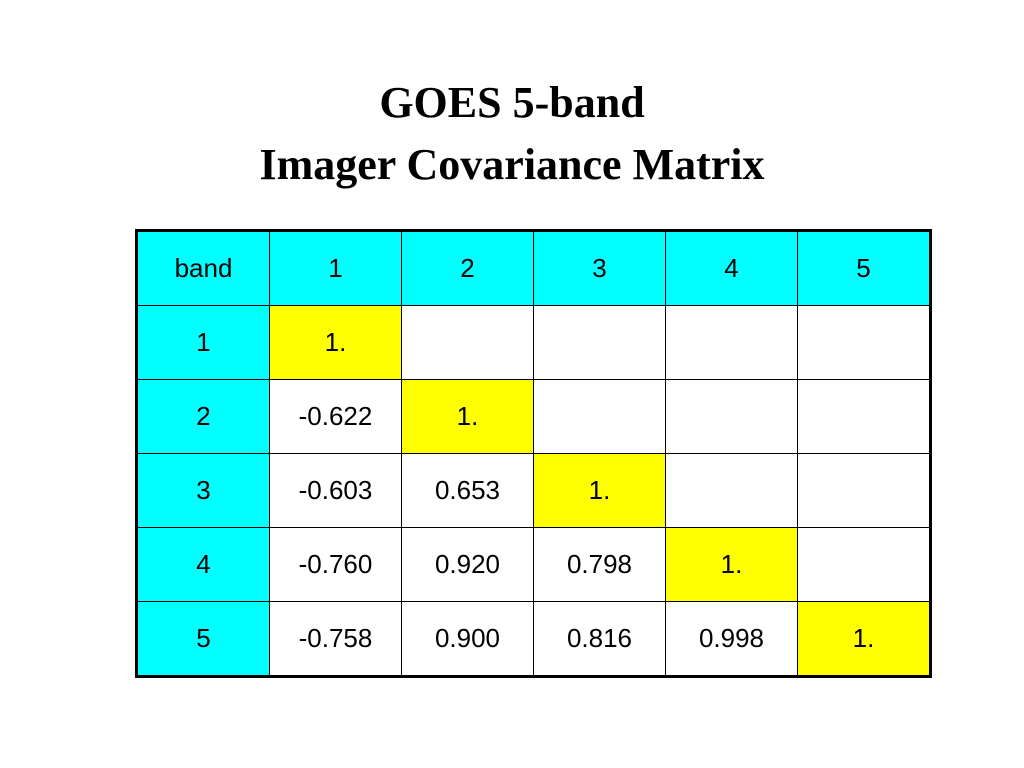 This screenshot has height=768, width=1024. Describe the element at coordinates (335, 490) in the screenshot. I see `table-cell: -0.603` at that location.